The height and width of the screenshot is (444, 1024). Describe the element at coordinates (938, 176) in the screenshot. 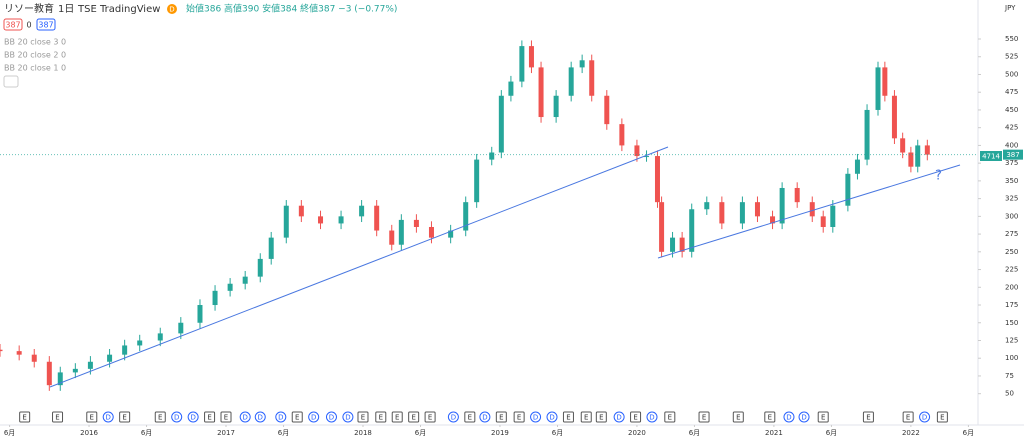

I see `annotation: ?` at that location.